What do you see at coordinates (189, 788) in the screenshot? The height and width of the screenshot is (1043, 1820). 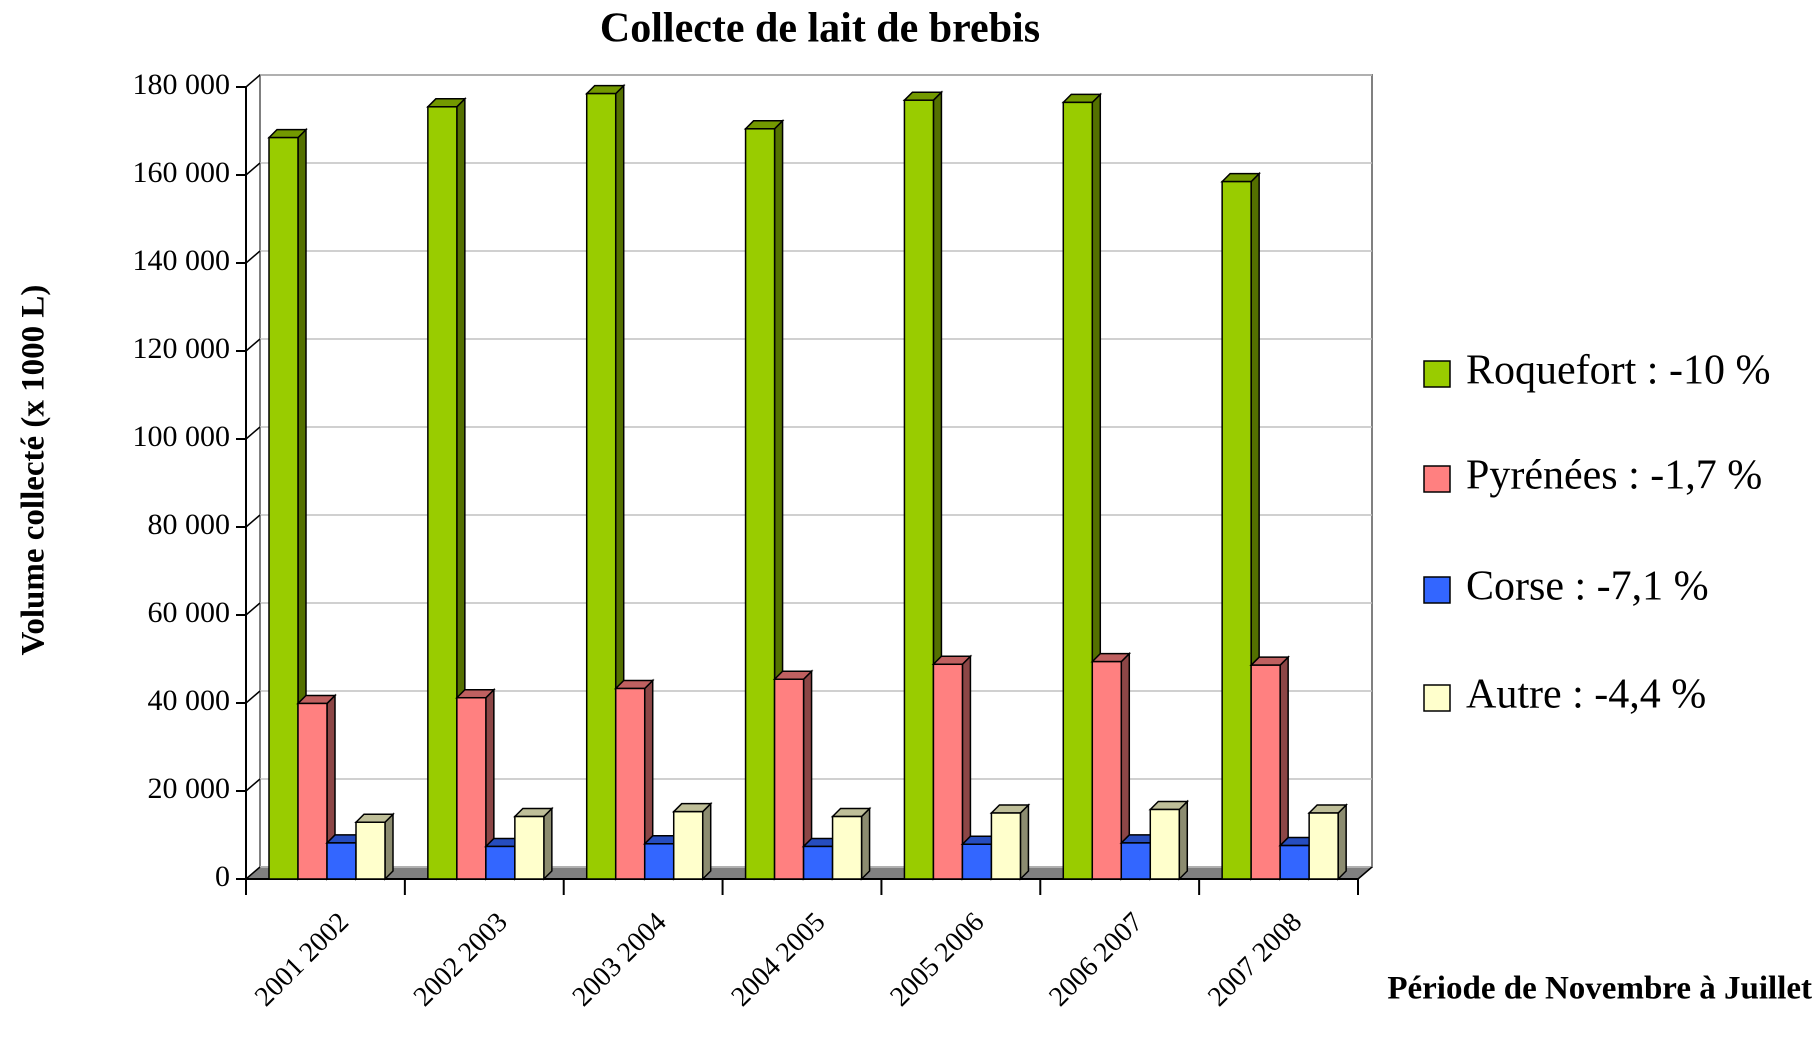 I see `y-tick-label: 20 000` at bounding box center [189, 788].